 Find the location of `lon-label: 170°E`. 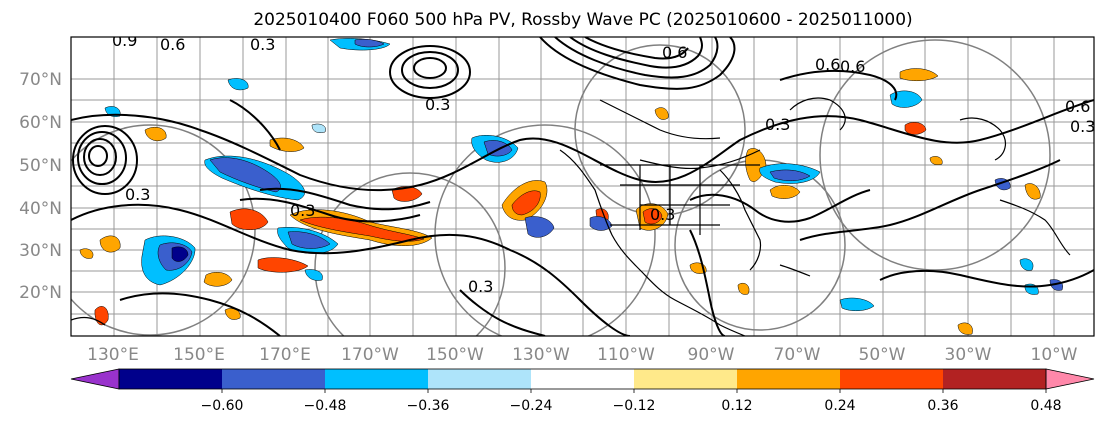

lon-label: 170°E is located at coordinates (285, 355).